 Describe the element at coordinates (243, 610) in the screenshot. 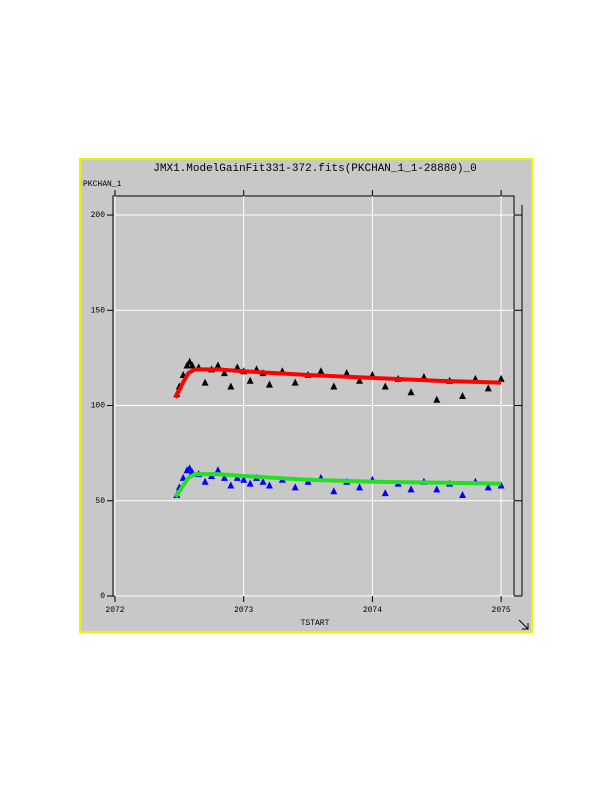

I see `x-tick-label: 2073` at that location.